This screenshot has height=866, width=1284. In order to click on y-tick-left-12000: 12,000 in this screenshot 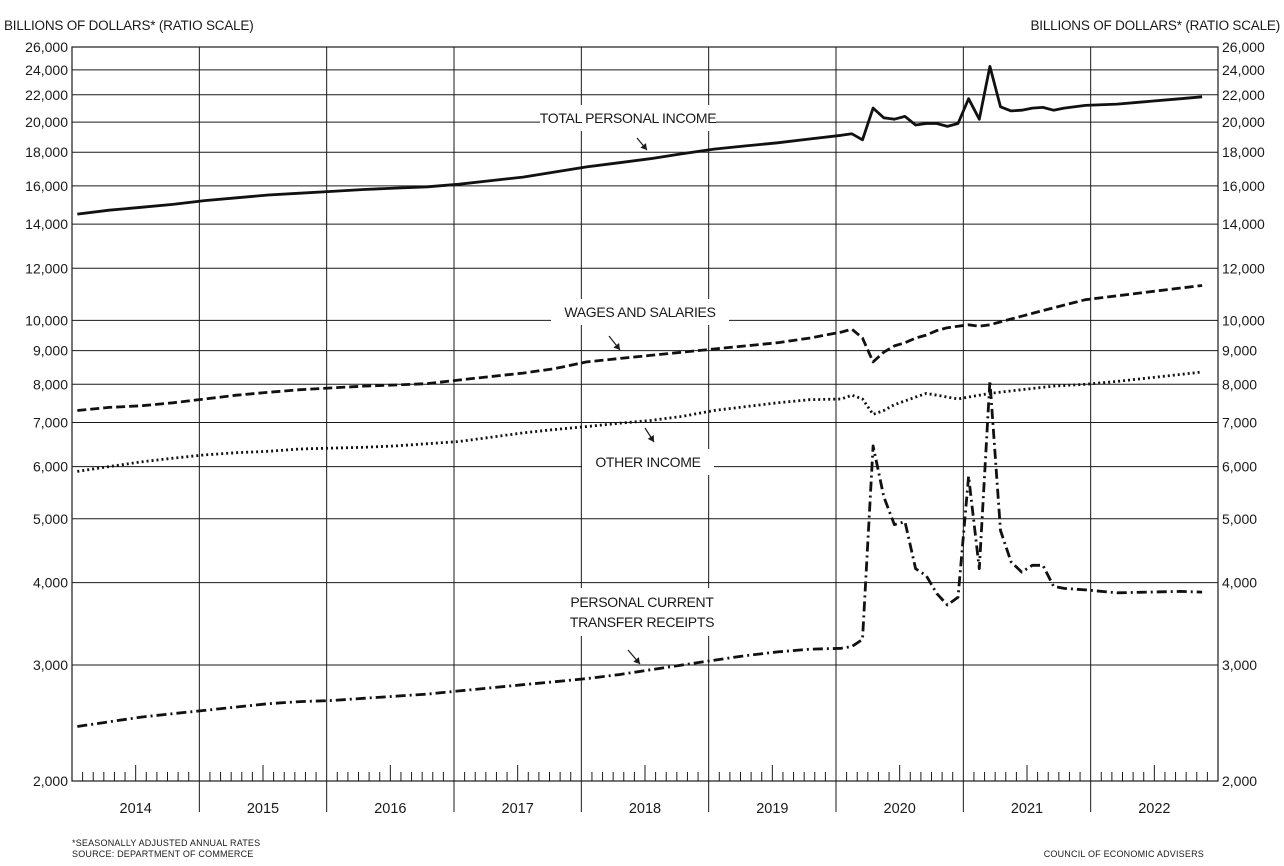, I will do `click(46, 268)`.